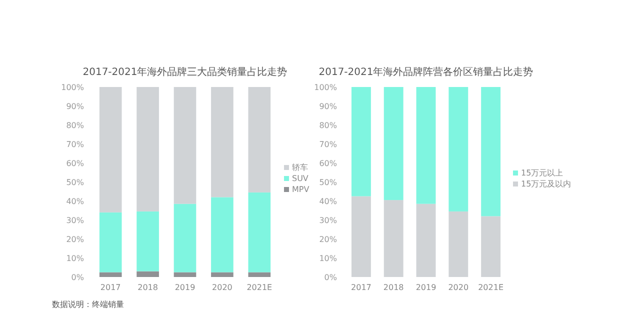 Image resolution: width=640 pixels, height=316 pixels. I want to click on legend-label: 15万元及以内, so click(546, 184).